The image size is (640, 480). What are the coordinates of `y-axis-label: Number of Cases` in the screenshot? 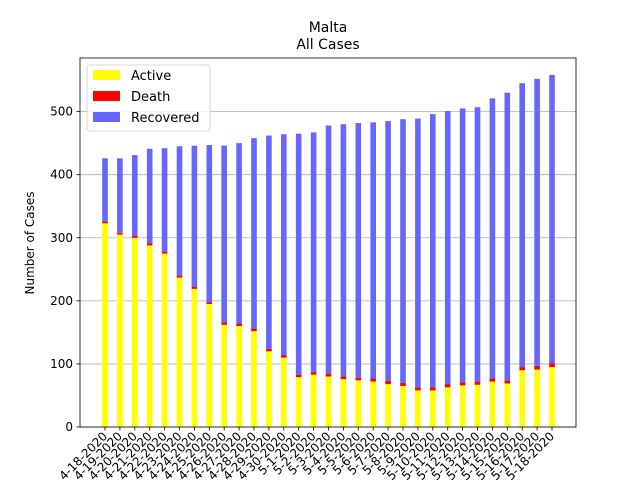 It's located at (30, 242).